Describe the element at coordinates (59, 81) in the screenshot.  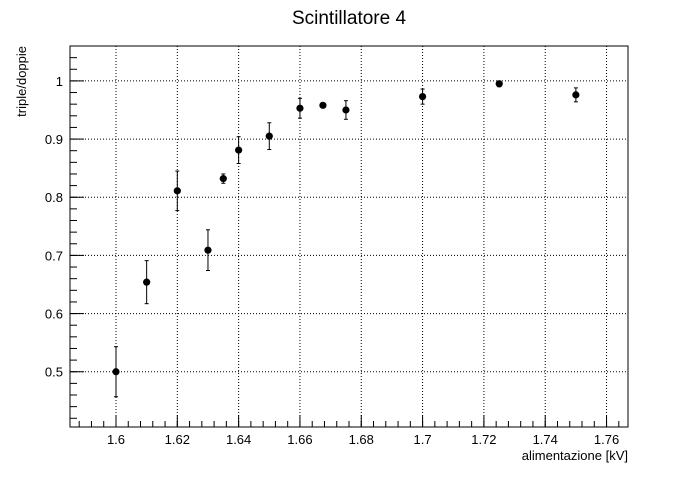
I see `y-tick-label: 1` at that location.